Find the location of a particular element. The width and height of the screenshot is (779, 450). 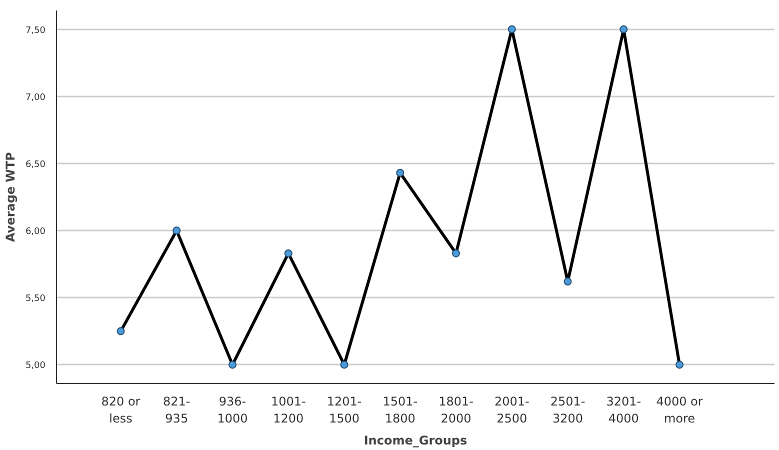

x-tick-label: 2501- 3200 is located at coordinates (568, 410).